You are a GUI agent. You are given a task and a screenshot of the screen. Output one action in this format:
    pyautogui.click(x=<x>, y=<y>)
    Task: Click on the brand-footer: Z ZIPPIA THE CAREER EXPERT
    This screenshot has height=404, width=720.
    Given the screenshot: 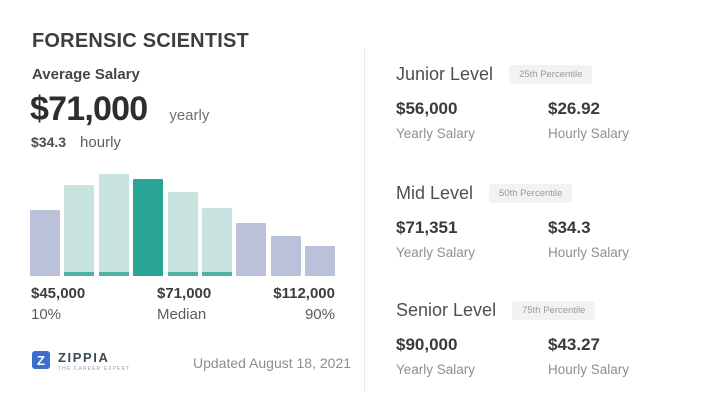 What is the action you would take?
    pyautogui.click(x=81, y=361)
    